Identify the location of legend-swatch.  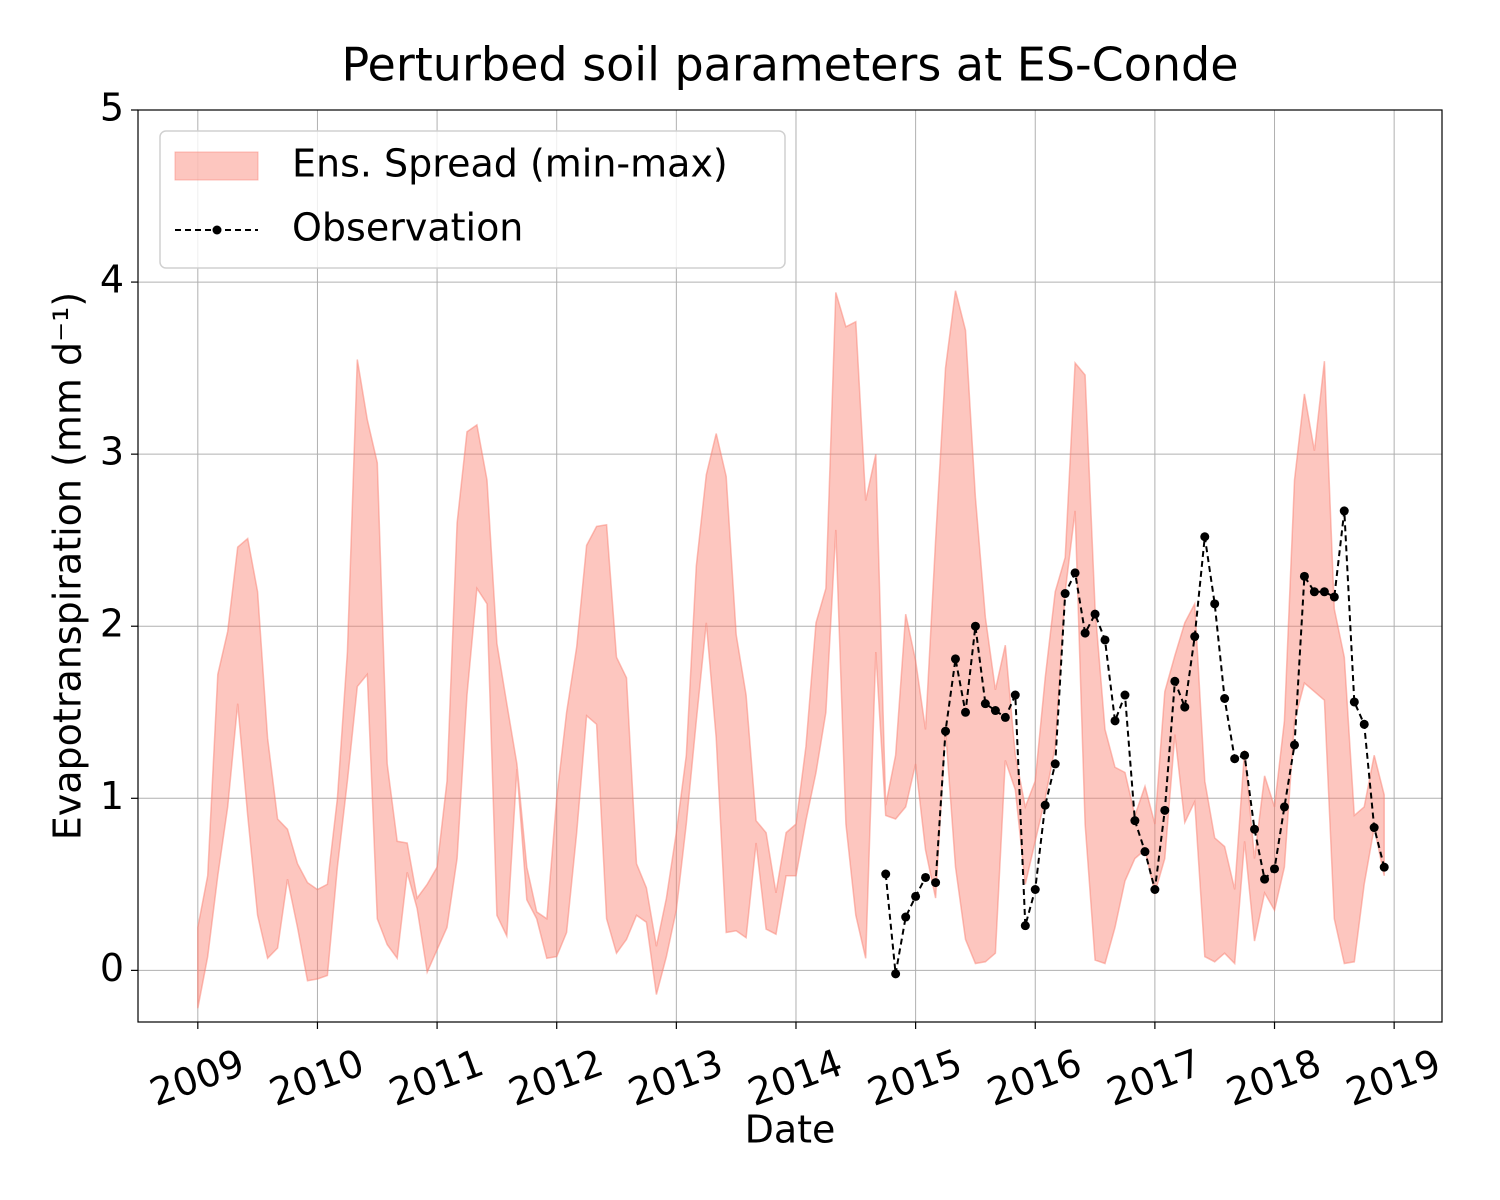
(216, 166).